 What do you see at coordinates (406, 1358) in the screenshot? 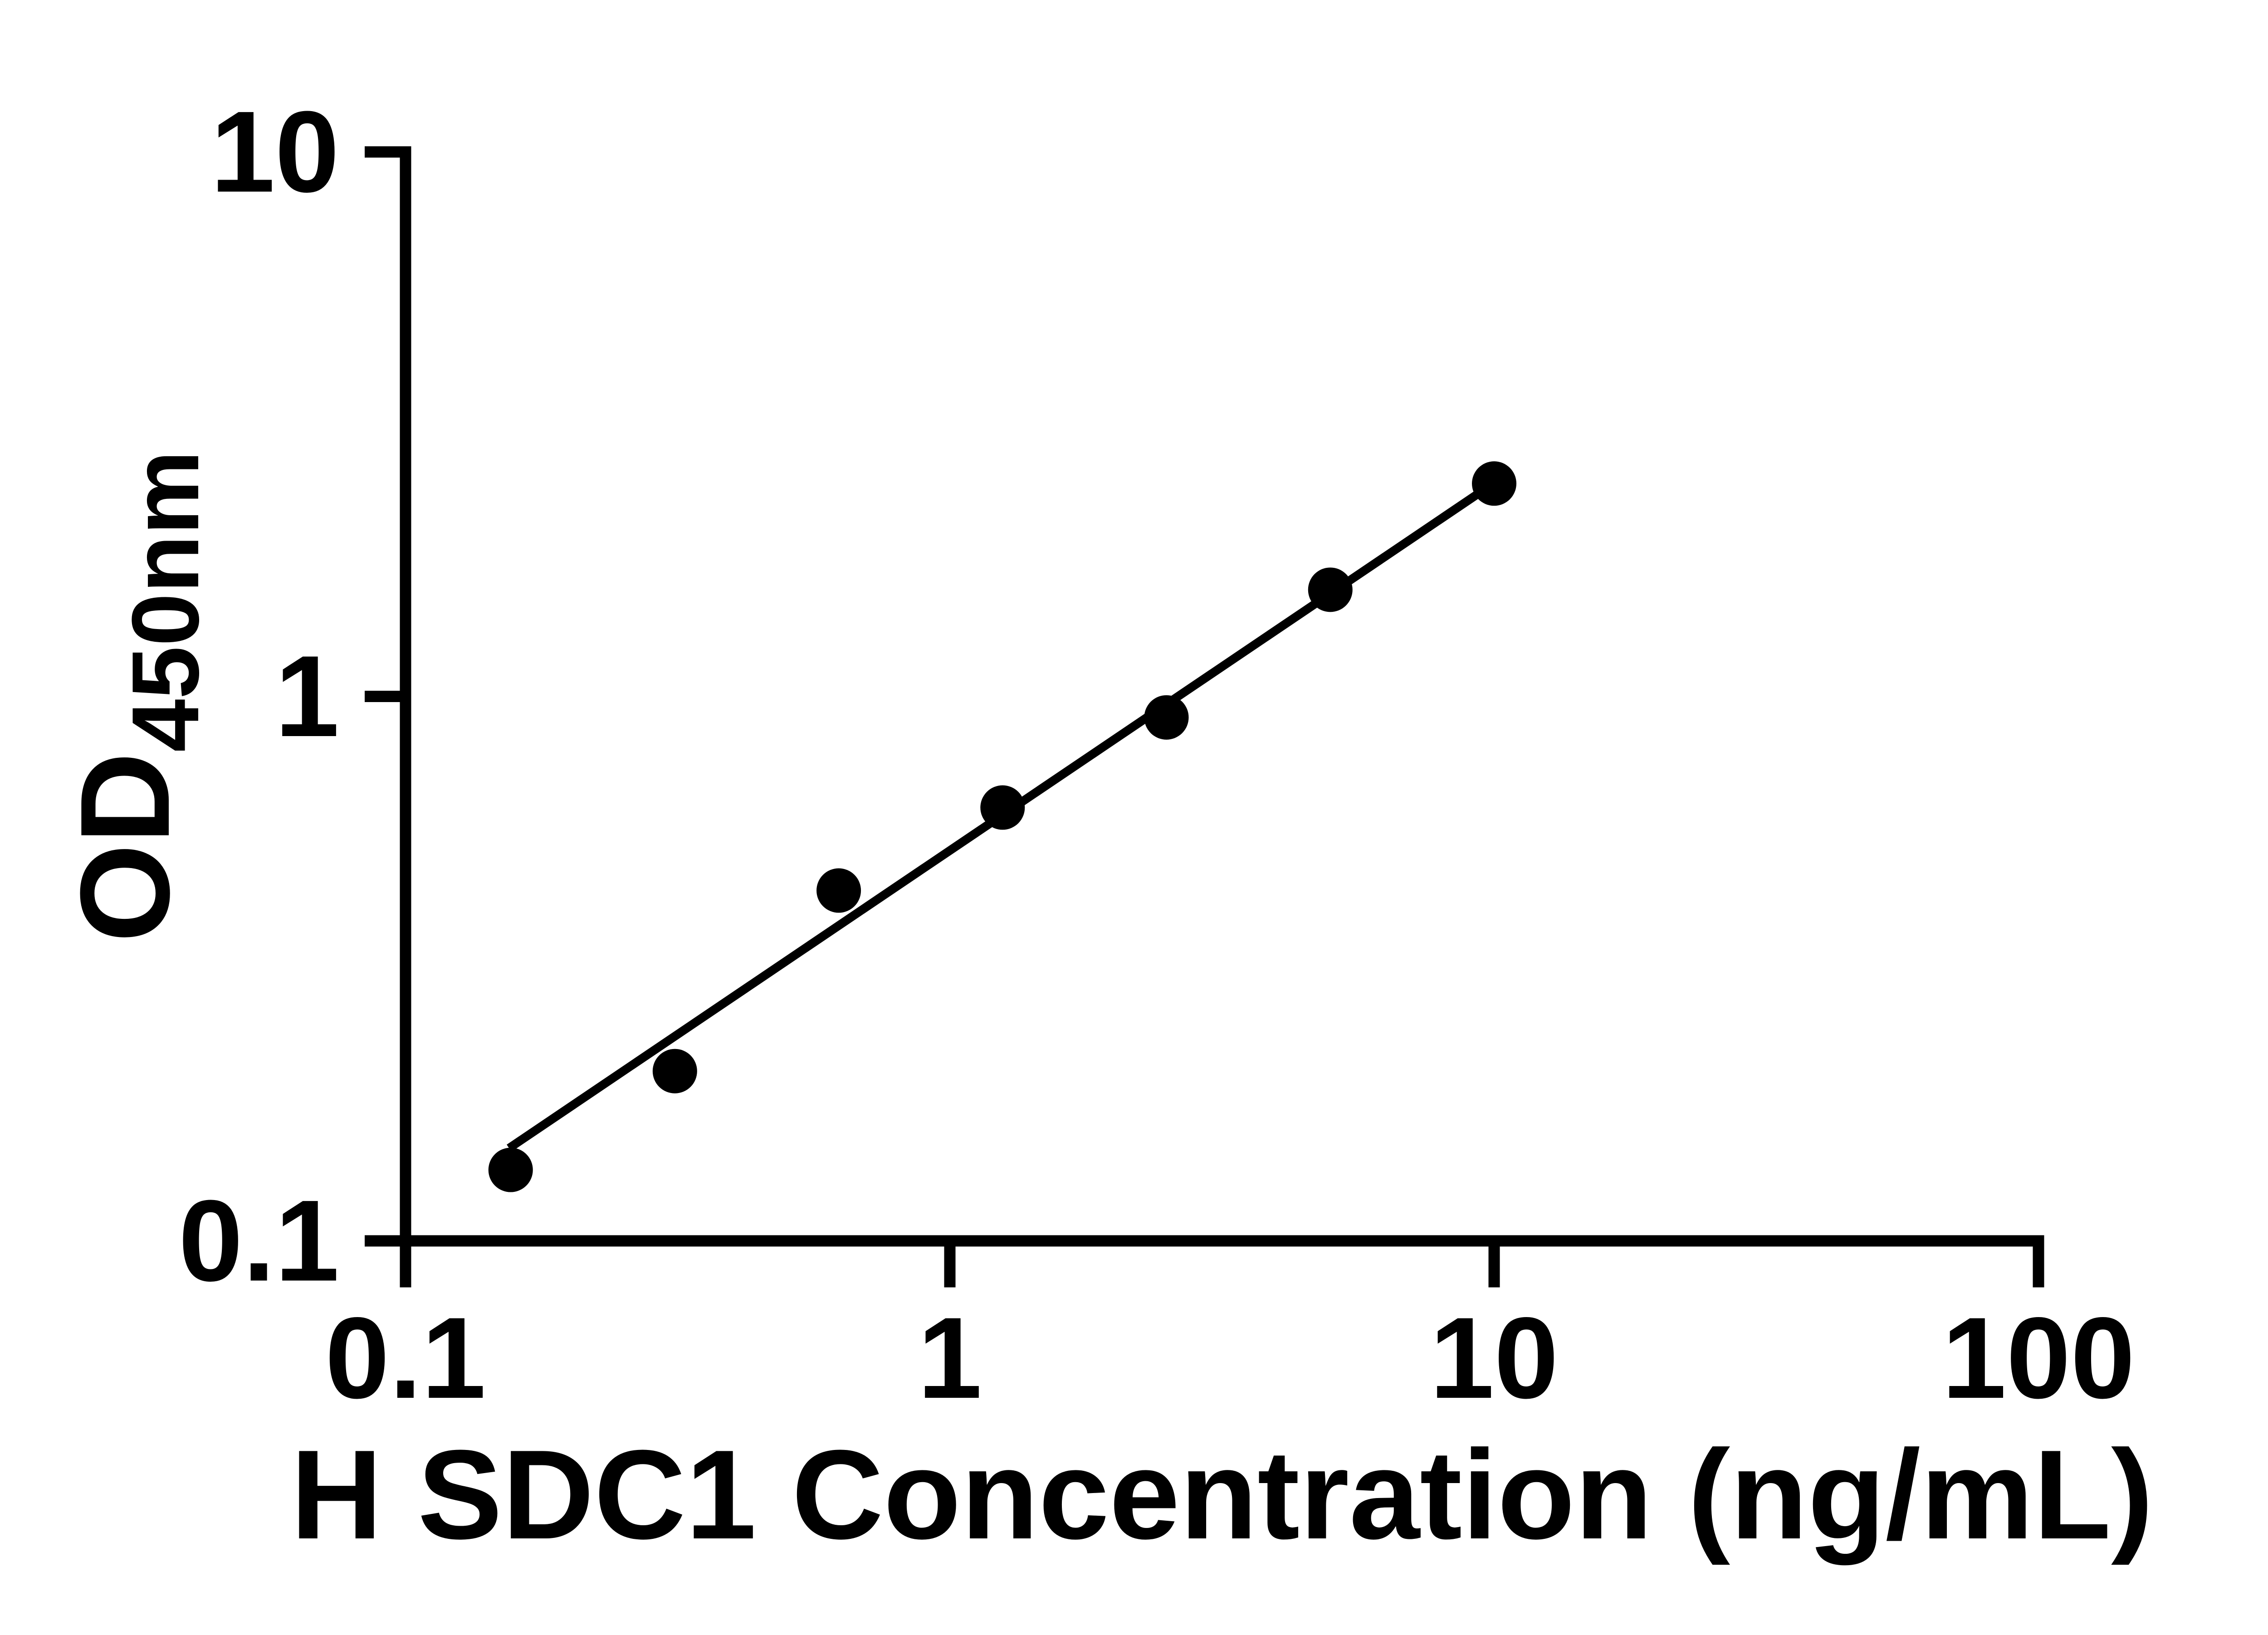
I see `x-tick-label: 0.1` at bounding box center [406, 1358].